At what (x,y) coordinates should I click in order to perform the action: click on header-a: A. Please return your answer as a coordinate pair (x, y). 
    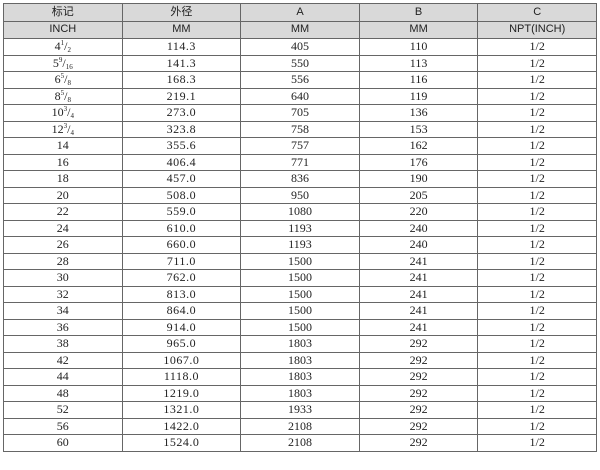
    Looking at the image, I should click on (300, 12).